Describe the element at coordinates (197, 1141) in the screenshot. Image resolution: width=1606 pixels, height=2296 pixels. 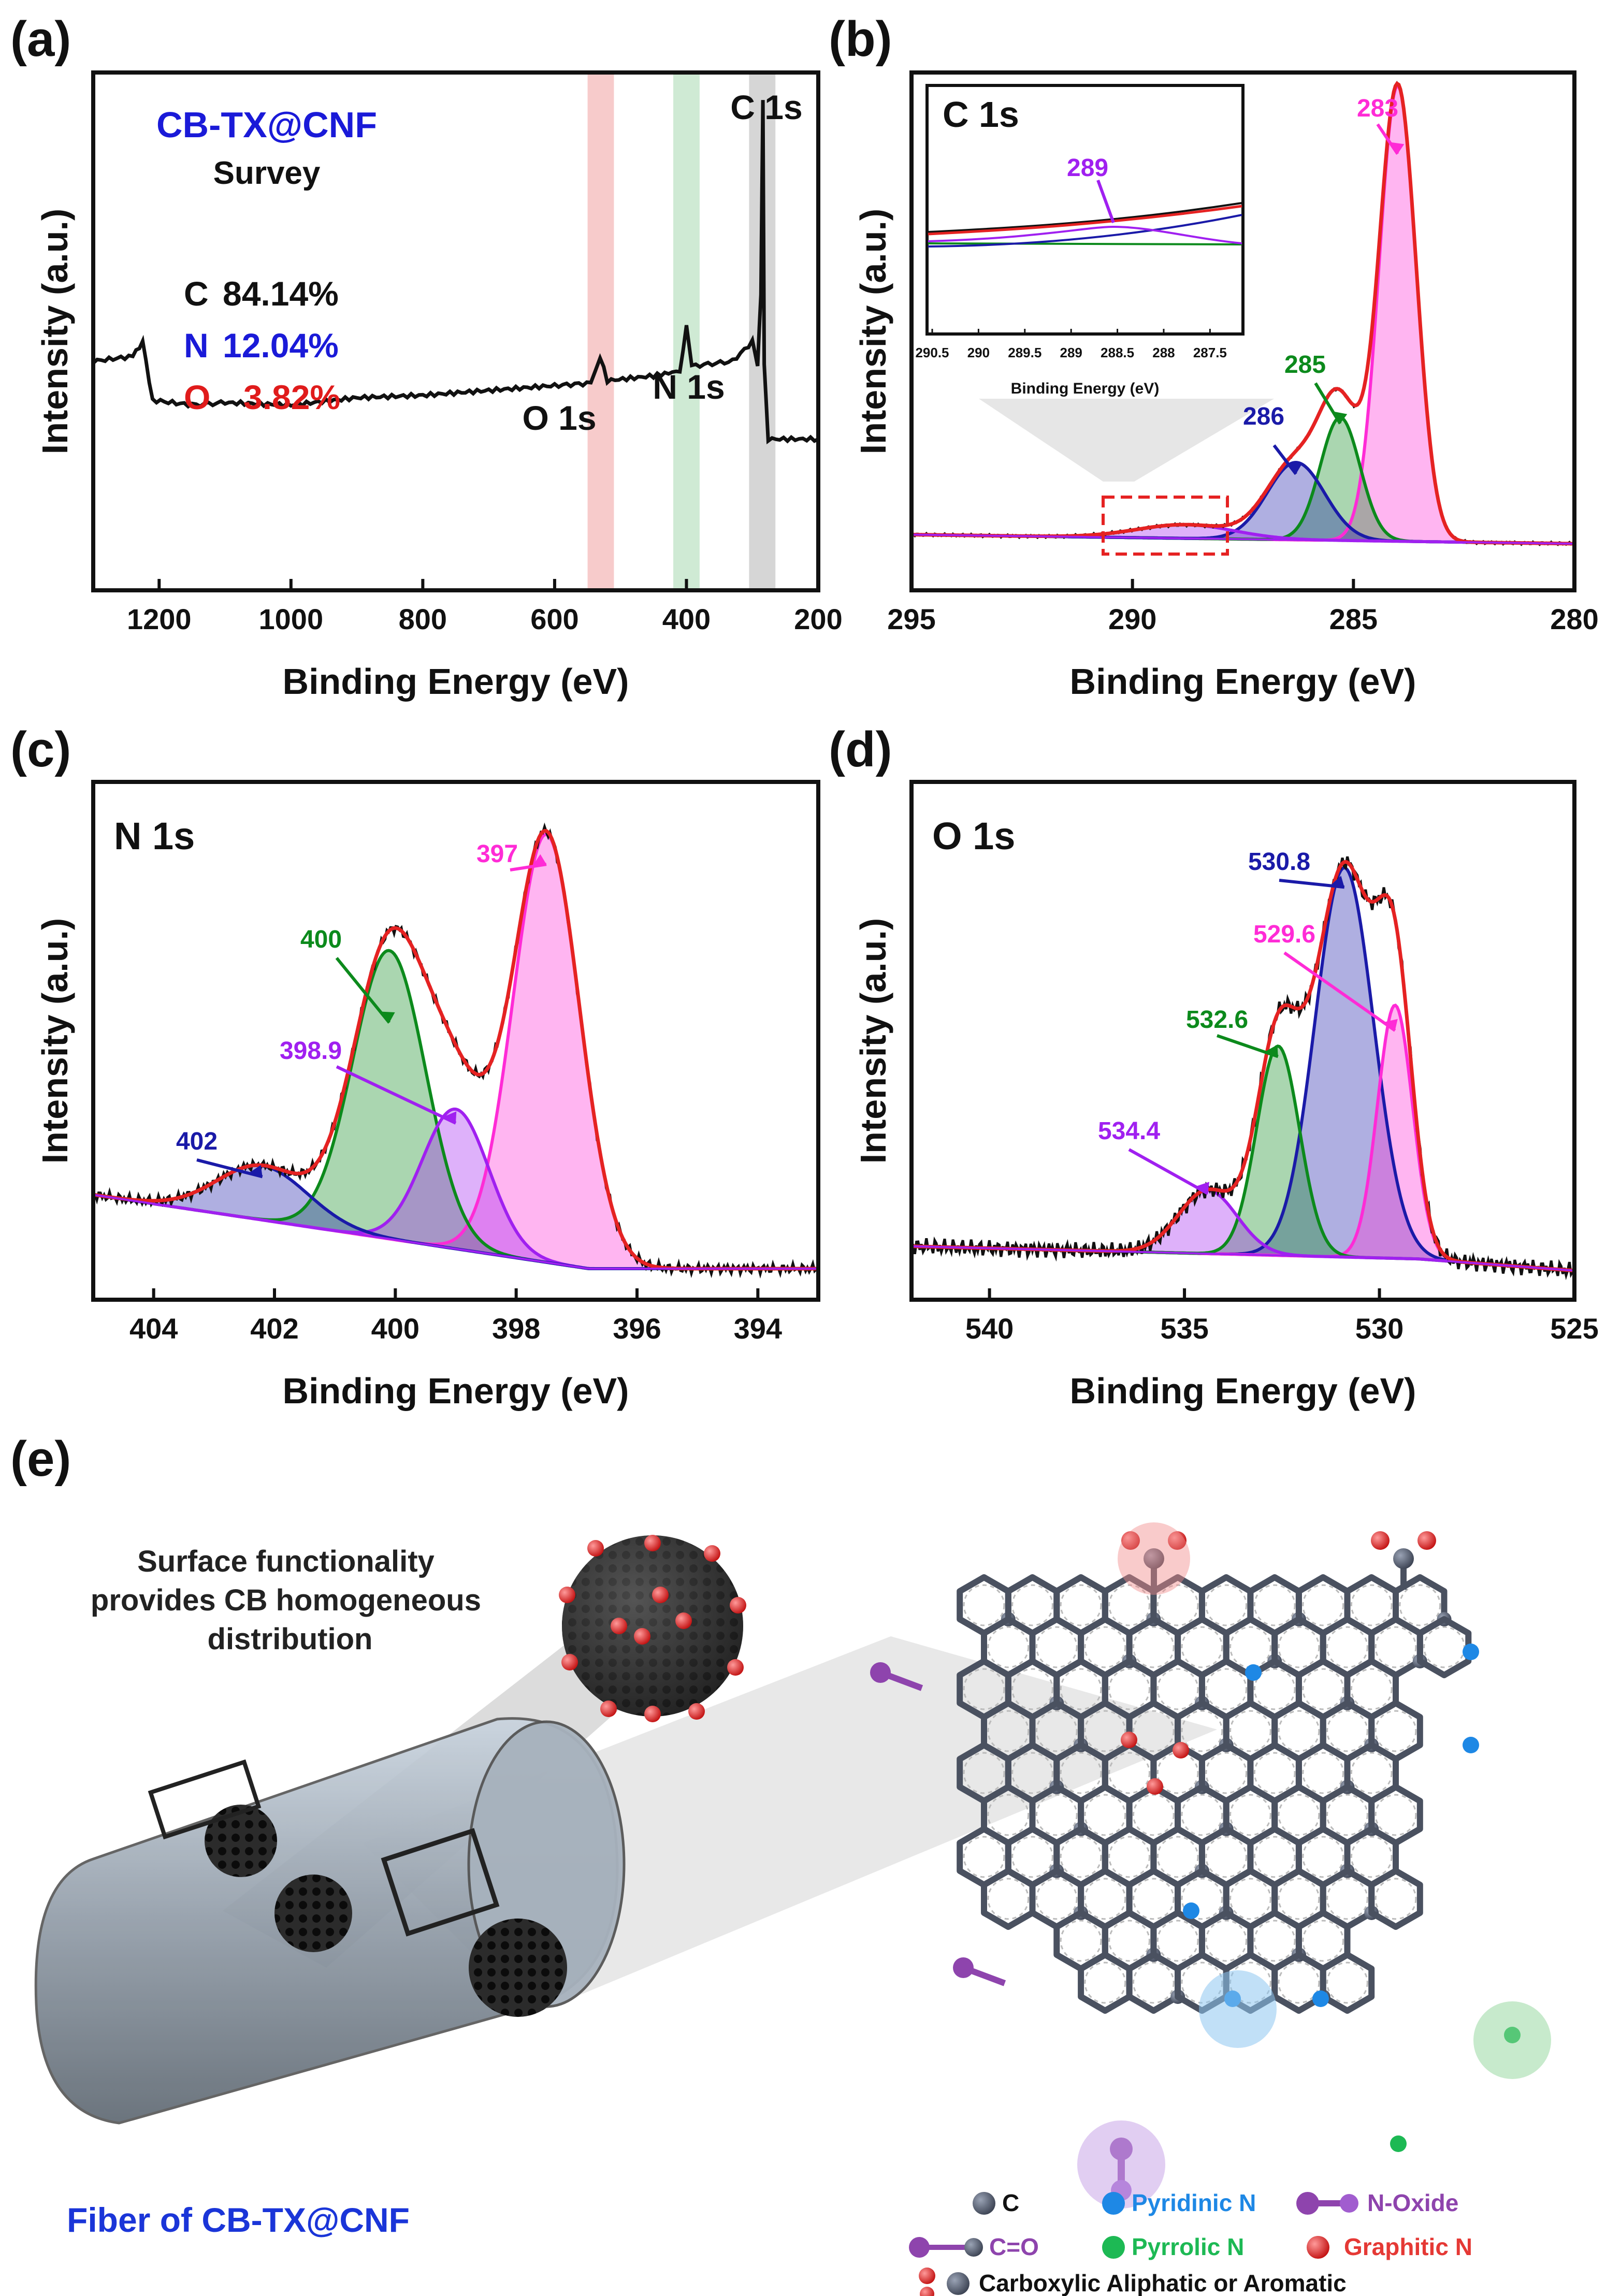
I see `peak-label-402: 402` at that location.